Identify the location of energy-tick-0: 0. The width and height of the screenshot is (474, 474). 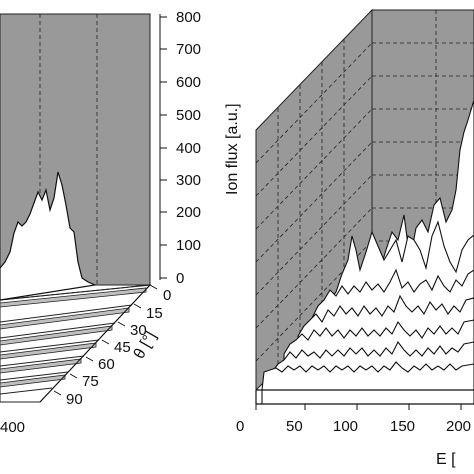
(240, 426).